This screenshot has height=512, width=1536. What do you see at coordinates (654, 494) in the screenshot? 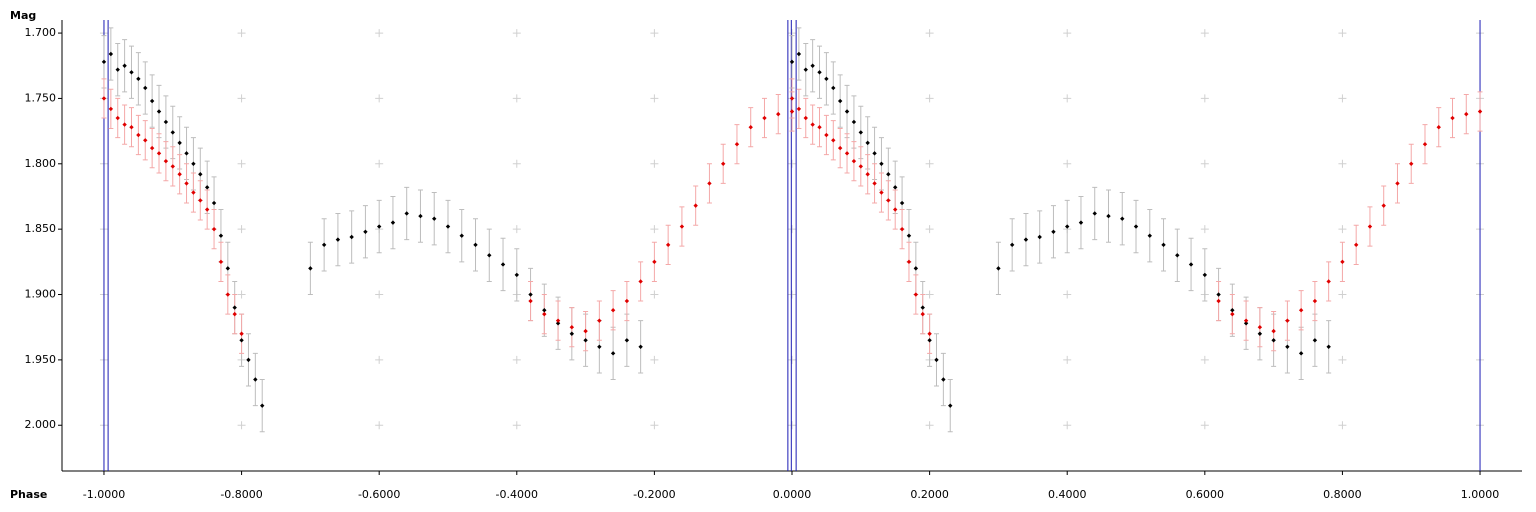
I see `x-tick-label: -0.2000` at bounding box center [654, 494].